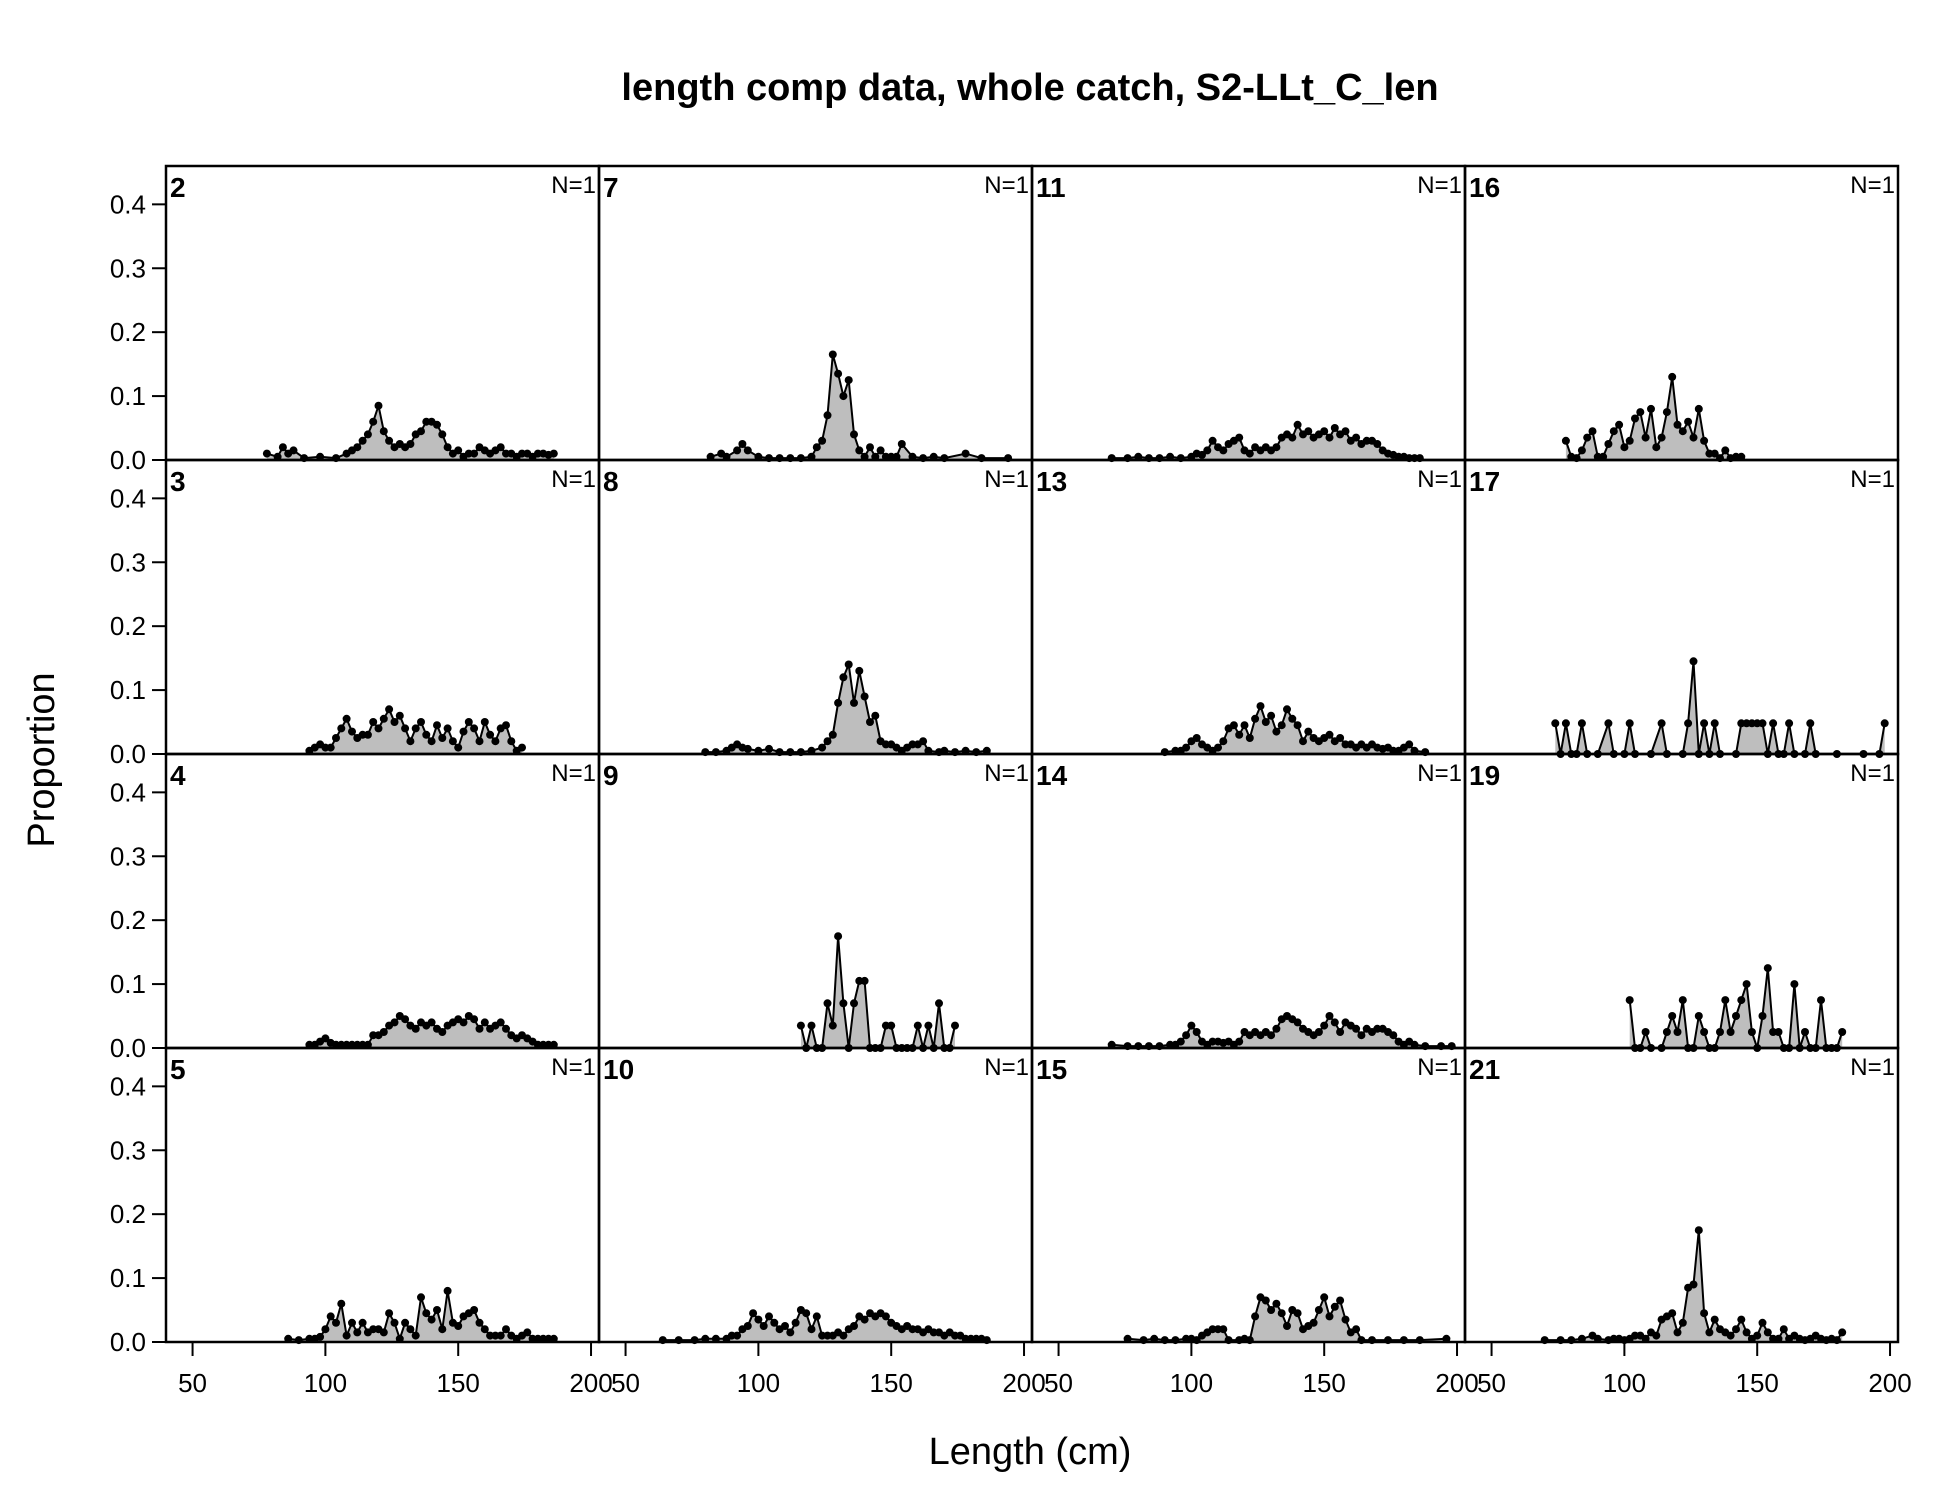 The height and width of the screenshot is (1500, 1950). Describe the element at coordinates (815, 313) in the screenshot. I see `panel-7: 7 N=1` at that location.